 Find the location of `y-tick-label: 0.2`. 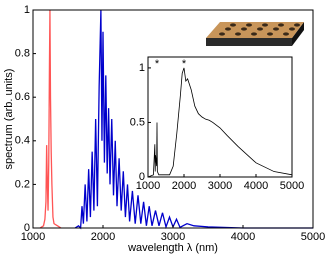

y-tick-label: 0.2 is located at coordinates (22, 184).